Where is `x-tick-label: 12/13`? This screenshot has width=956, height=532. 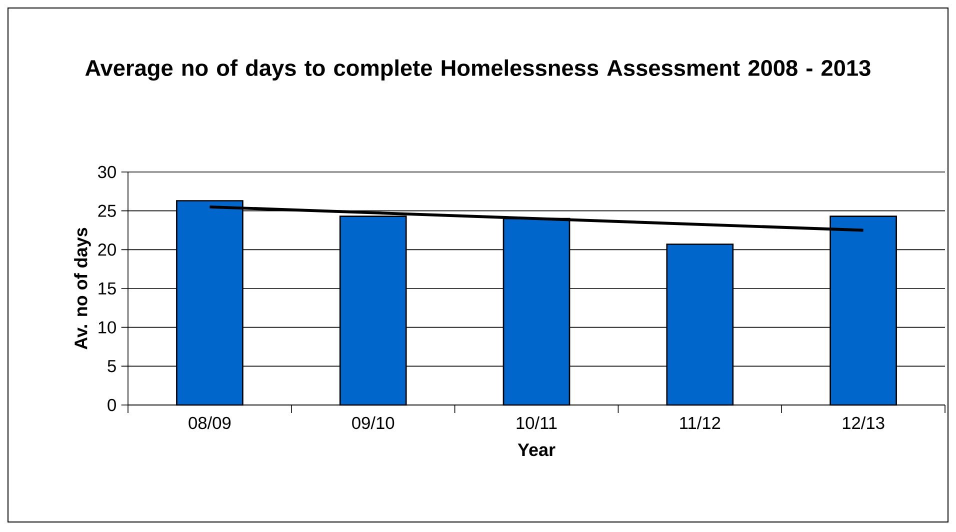 x-tick-label: 12/13 is located at coordinates (863, 423).